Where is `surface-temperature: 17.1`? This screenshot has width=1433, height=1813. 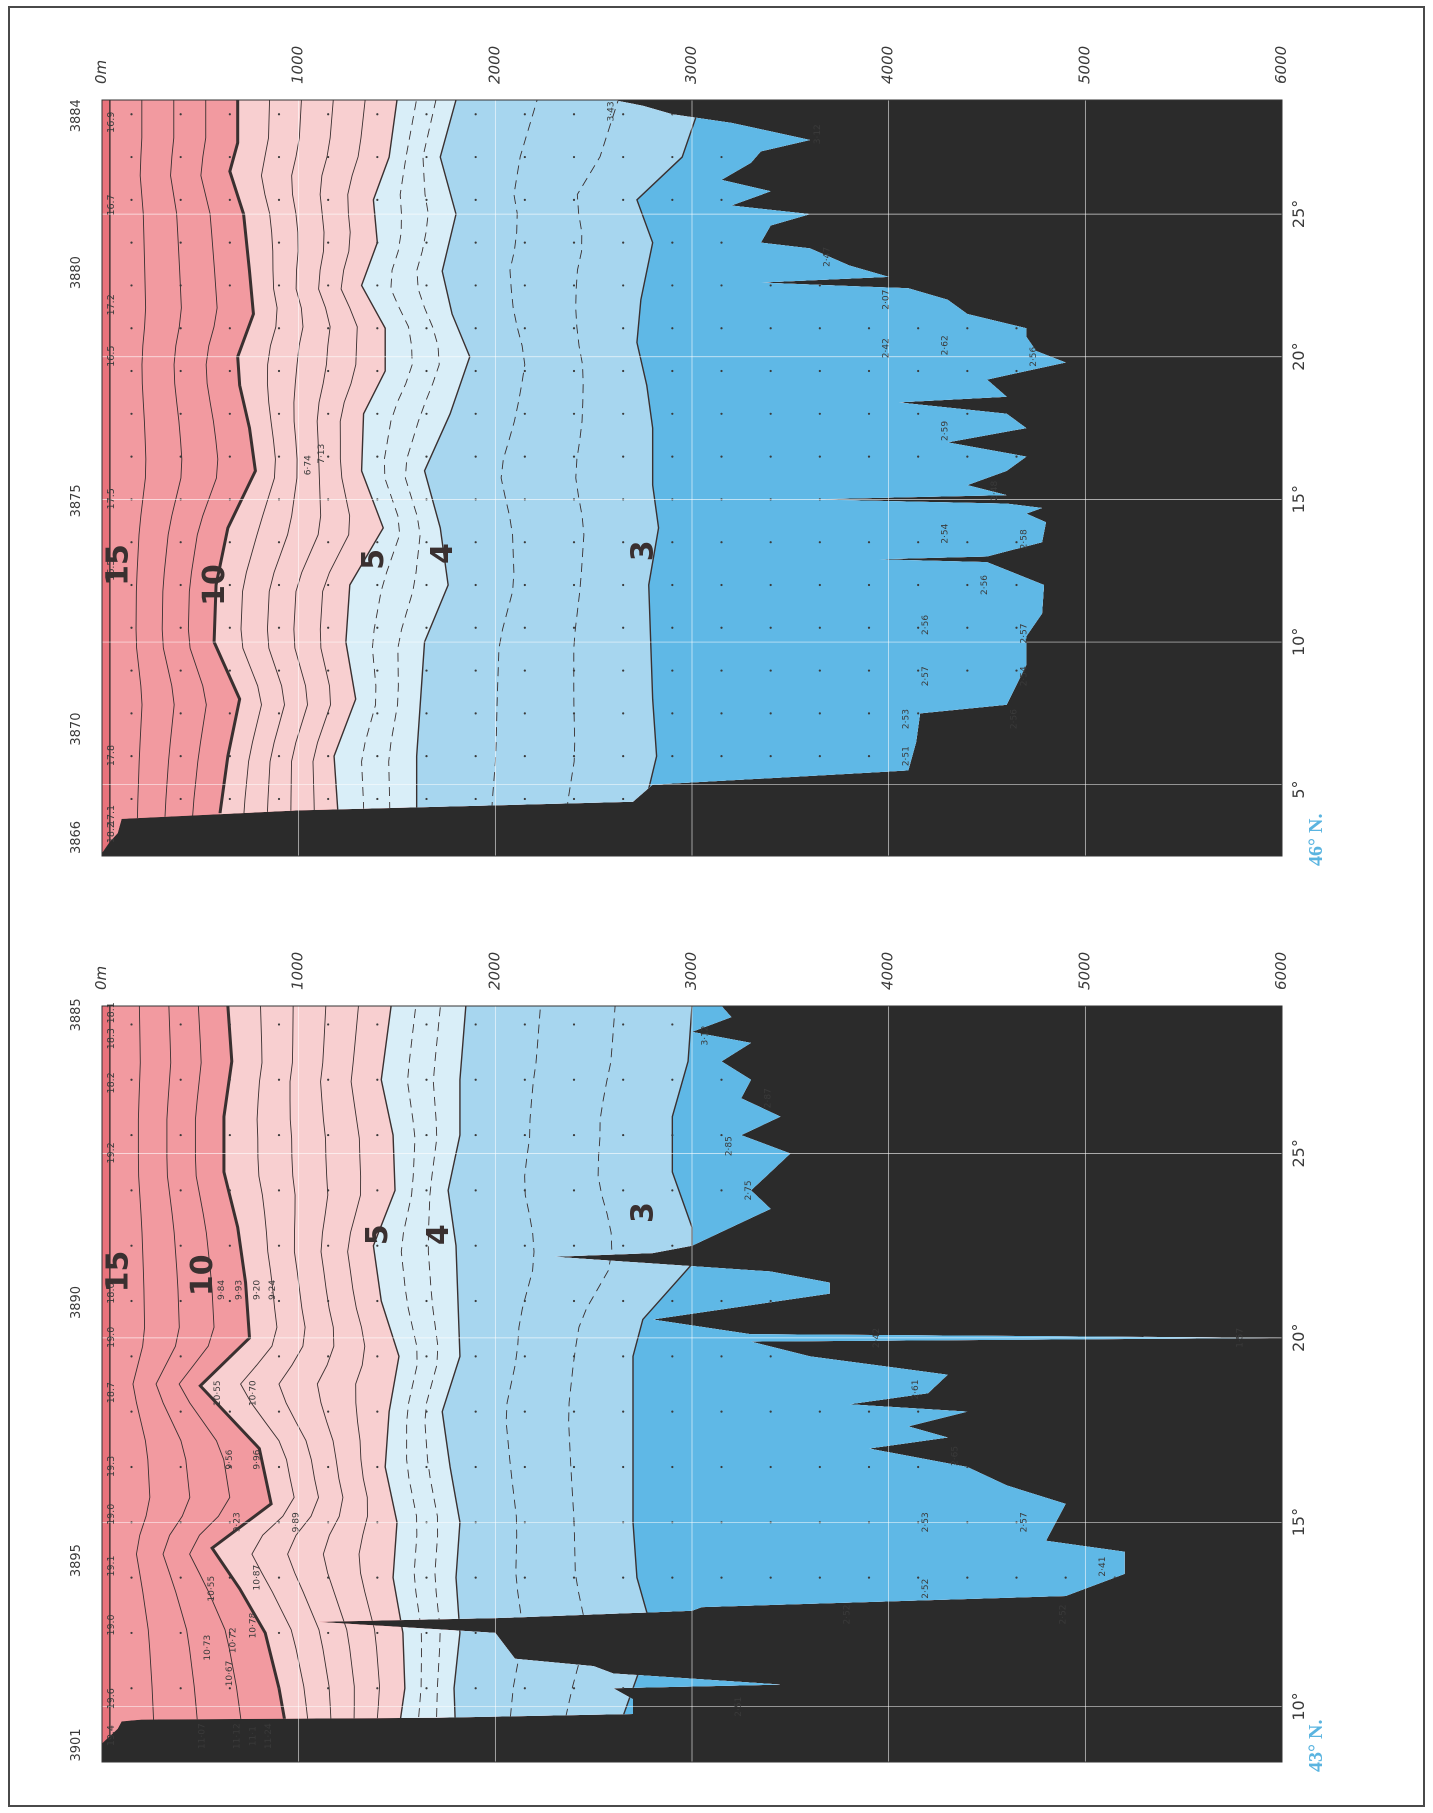 surface-temperature: 17.1 is located at coordinates (111, 815).